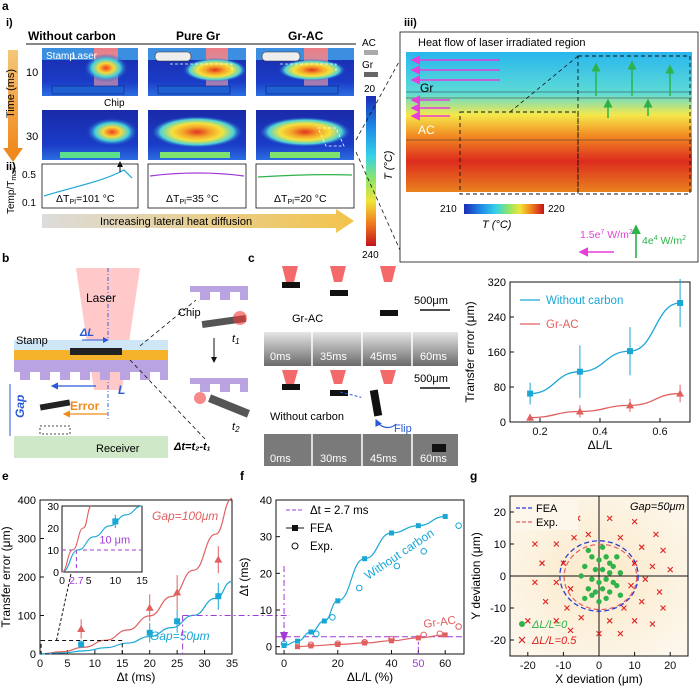 The image size is (700, 692). What do you see at coordinates (32, 73) in the screenshot?
I see `time-tick-10: 10` at bounding box center [32, 73].